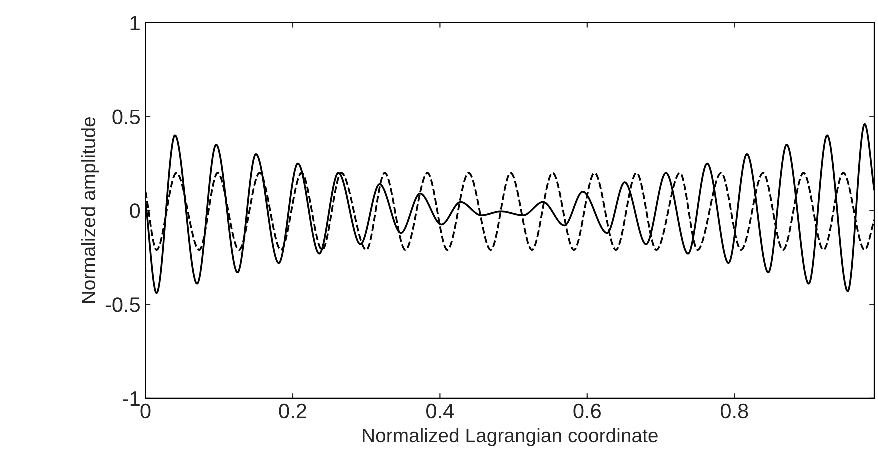 This screenshot has height=458, width=878. Describe the element at coordinates (145, 411) in the screenshot. I see `x-tick-label: 0` at that location.